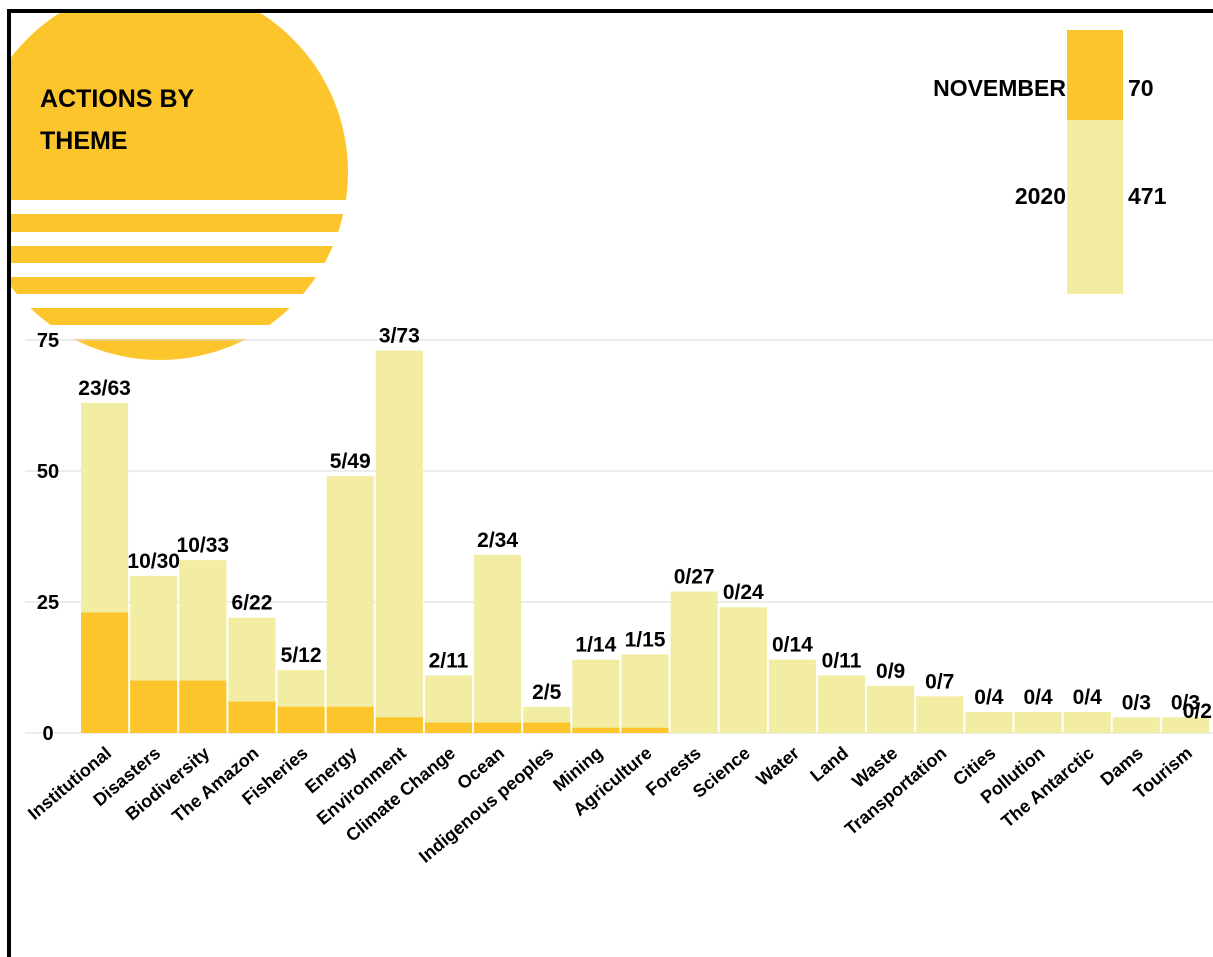 This screenshot has height=957, width=1213. What do you see at coordinates (1141, 88) in the screenshot?
I see `legend-total: 70` at bounding box center [1141, 88].